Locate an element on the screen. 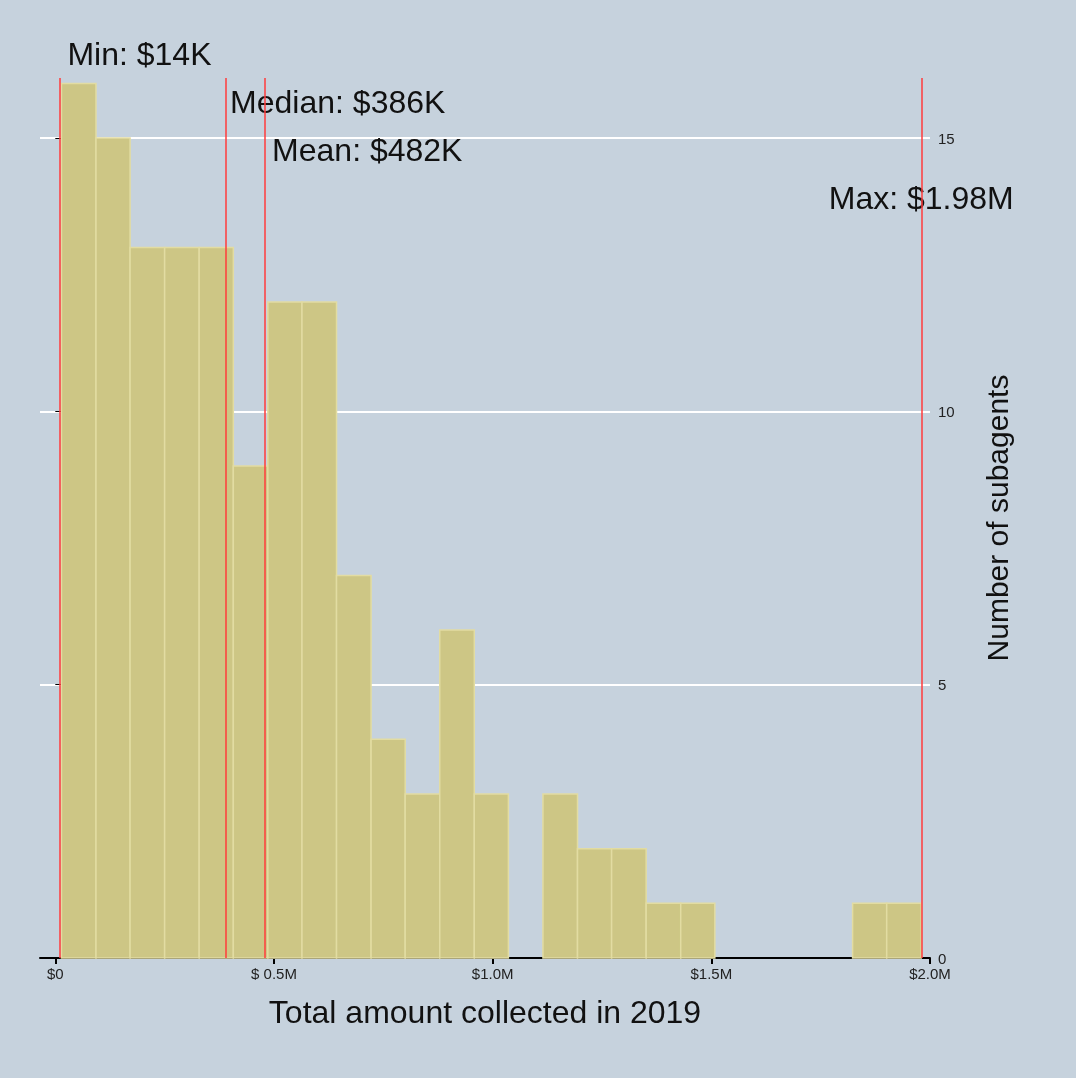  x-tick-label: $1.0M is located at coordinates (492, 973).